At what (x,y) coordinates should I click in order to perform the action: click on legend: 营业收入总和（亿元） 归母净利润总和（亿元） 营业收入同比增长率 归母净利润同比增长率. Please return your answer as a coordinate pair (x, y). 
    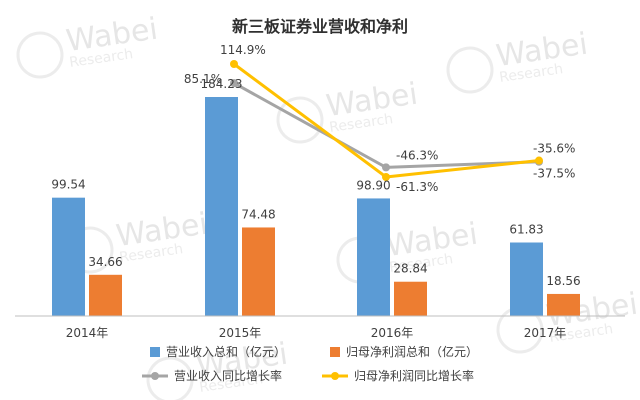
    Looking at the image, I should click on (310, 363).